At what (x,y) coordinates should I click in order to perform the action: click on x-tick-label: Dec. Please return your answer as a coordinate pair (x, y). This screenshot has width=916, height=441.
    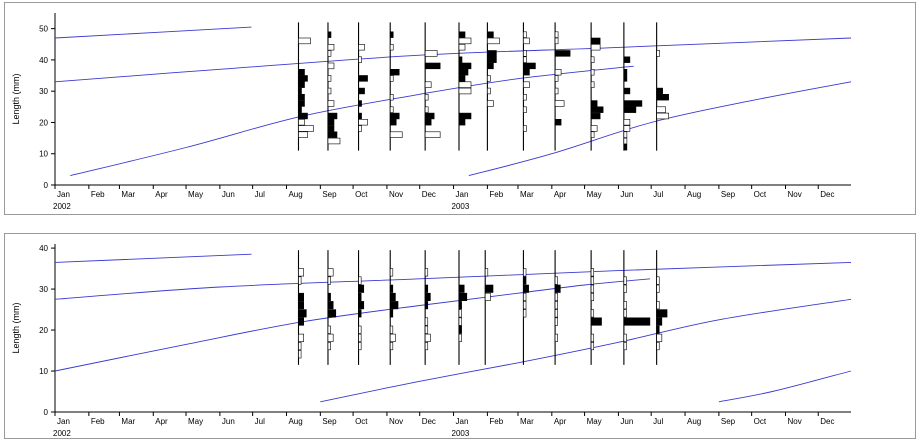
    Looking at the image, I should click on (429, 421).